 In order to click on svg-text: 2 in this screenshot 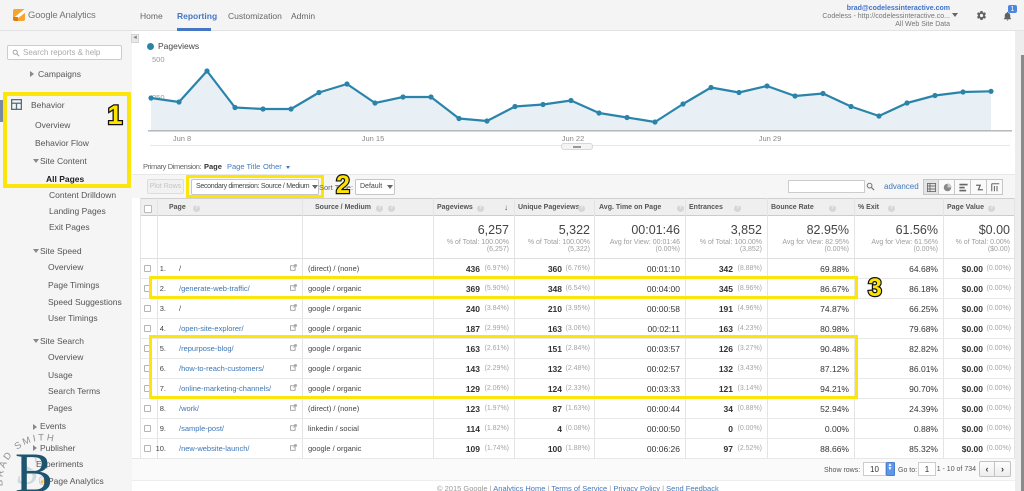, I will do `click(343, 185)`.